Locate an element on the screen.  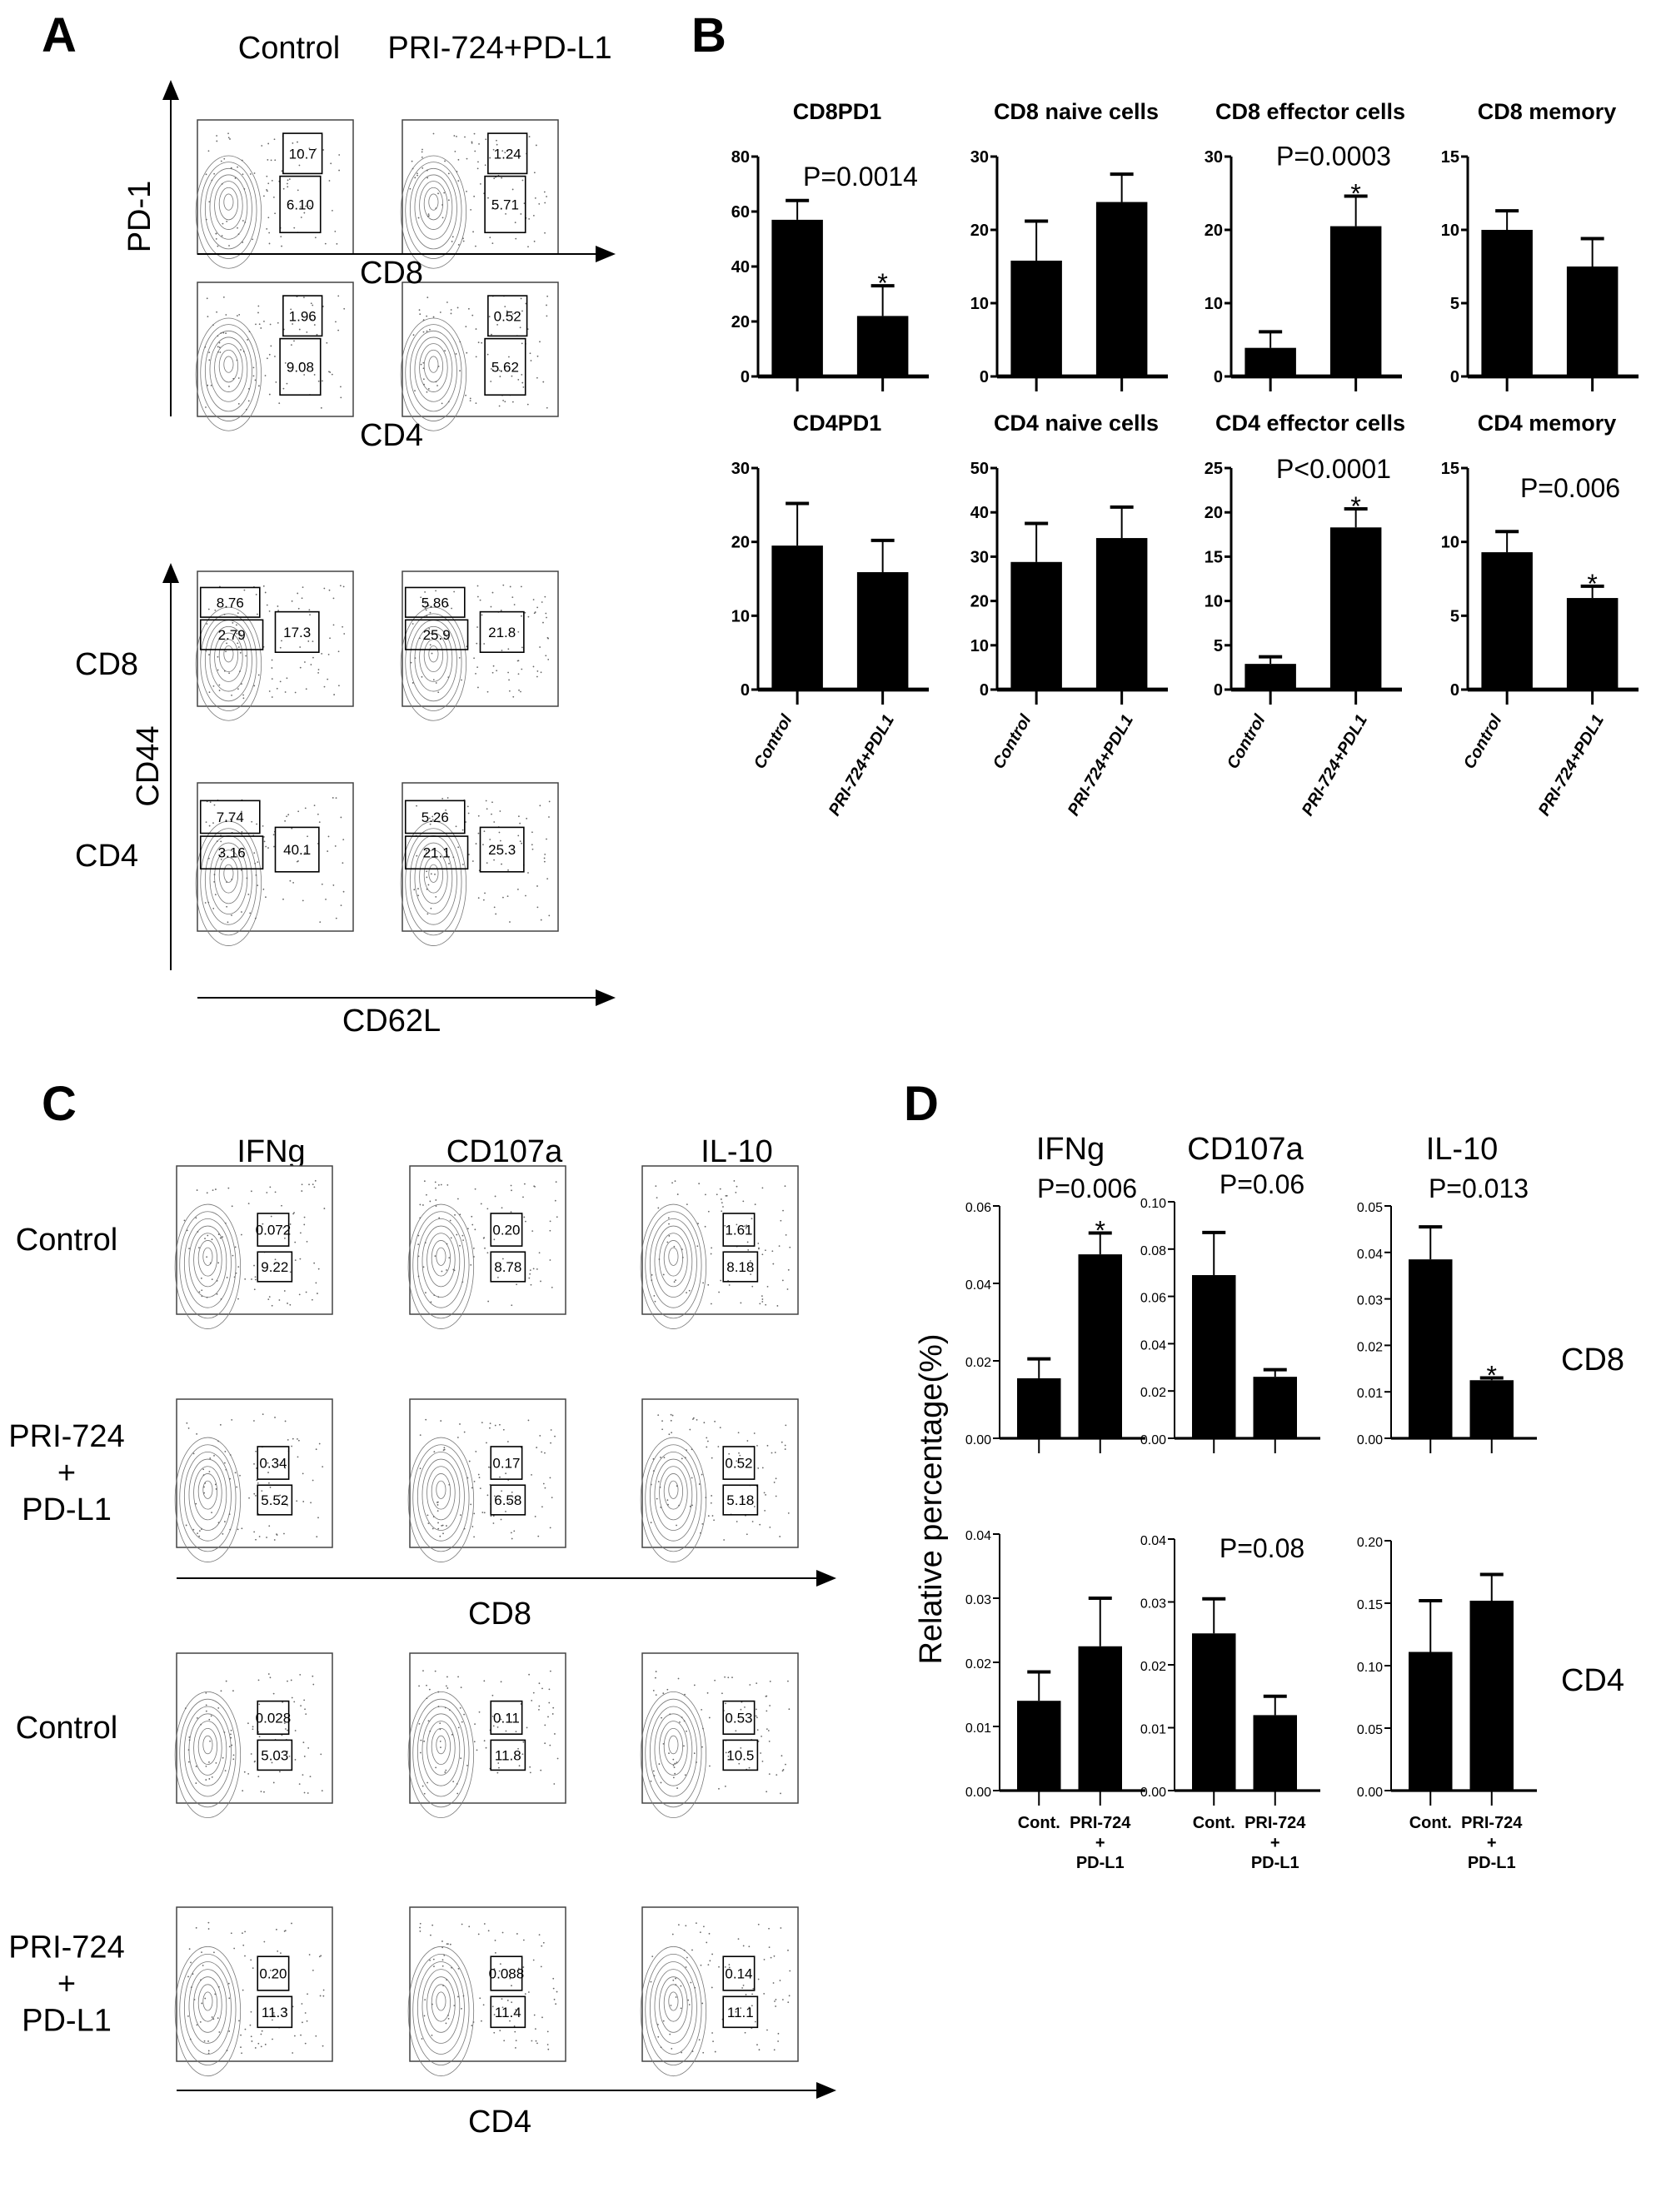
plot-frame is located at coordinates (254, 1728).